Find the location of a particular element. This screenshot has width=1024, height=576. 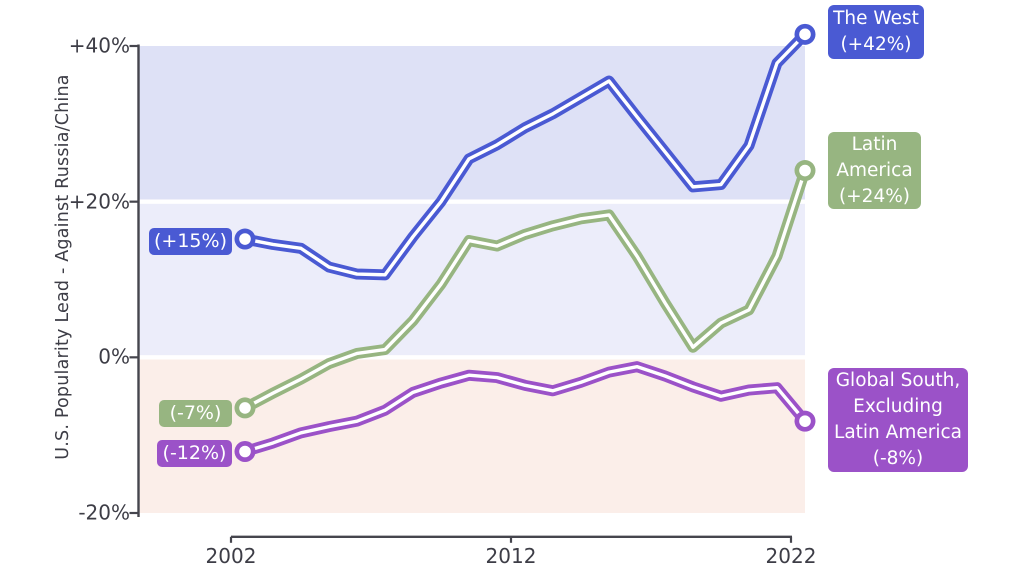

y-tick-label-plus20: +20% is located at coordinates (99, 201).